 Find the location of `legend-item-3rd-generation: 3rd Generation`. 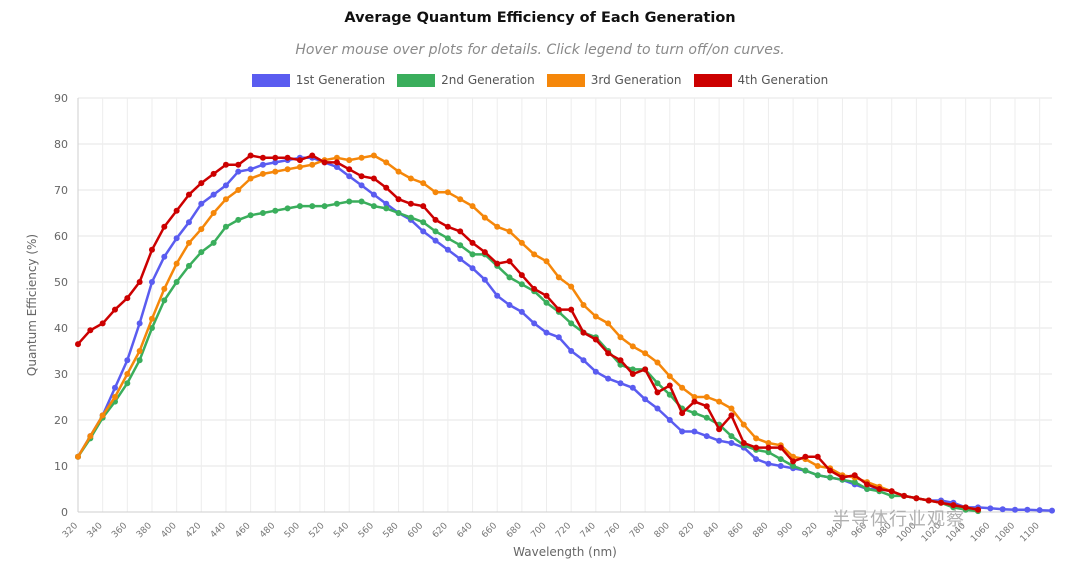

legend-item-3rd-generation: 3rd Generation is located at coordinates (614, 80).